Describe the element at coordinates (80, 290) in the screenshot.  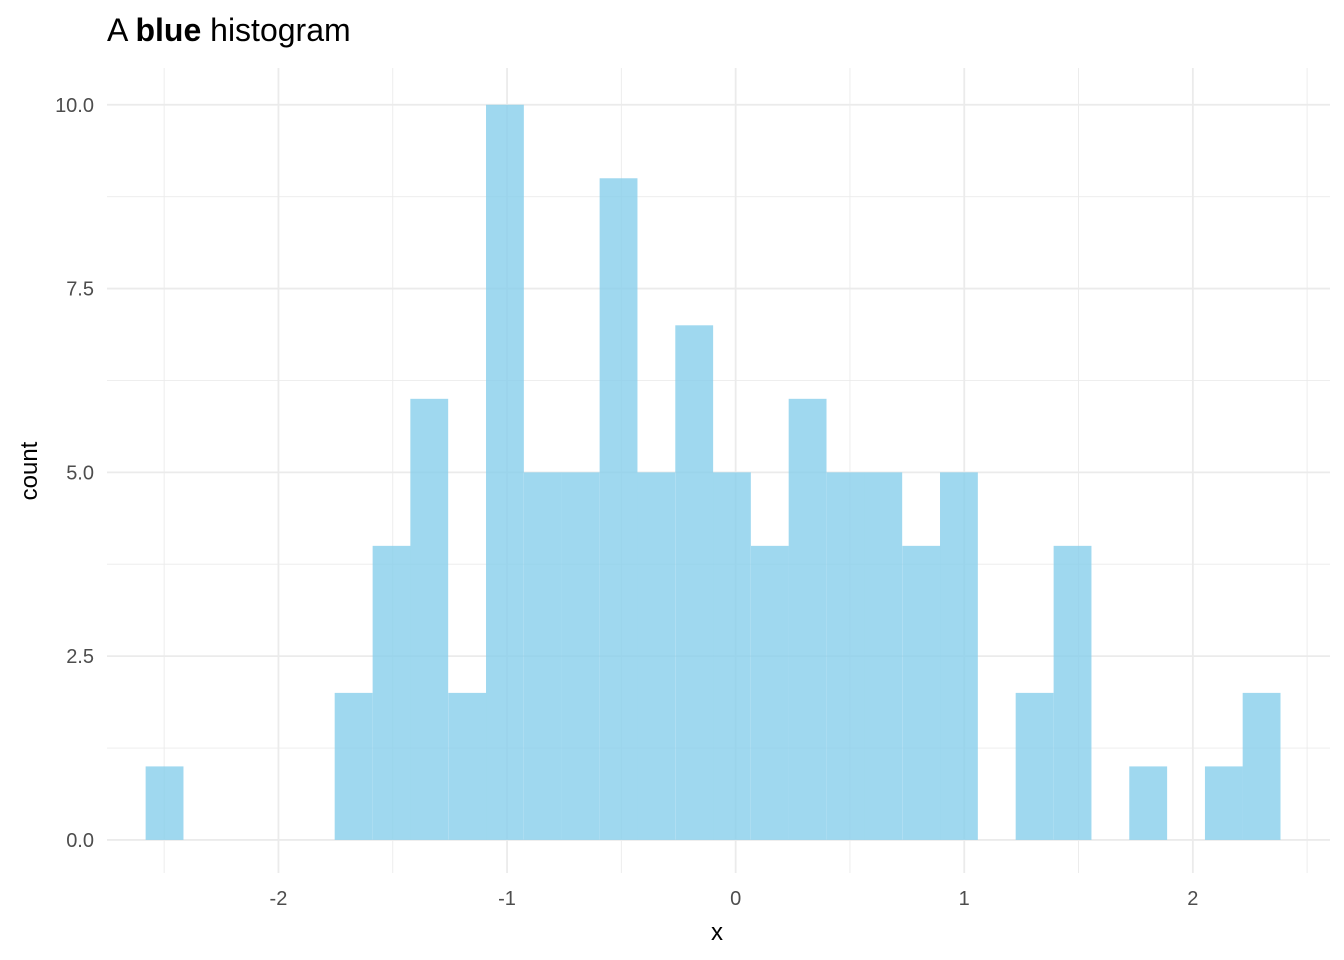
I see `y-tick-label: 7.5` at that location.